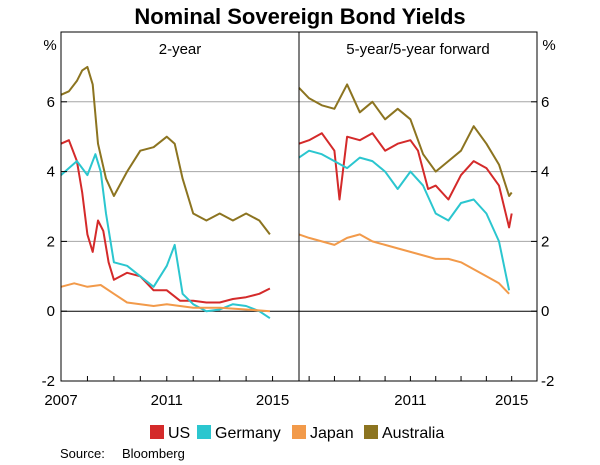  I want to click on legend-label-australia: Australia, so click(413, 433).